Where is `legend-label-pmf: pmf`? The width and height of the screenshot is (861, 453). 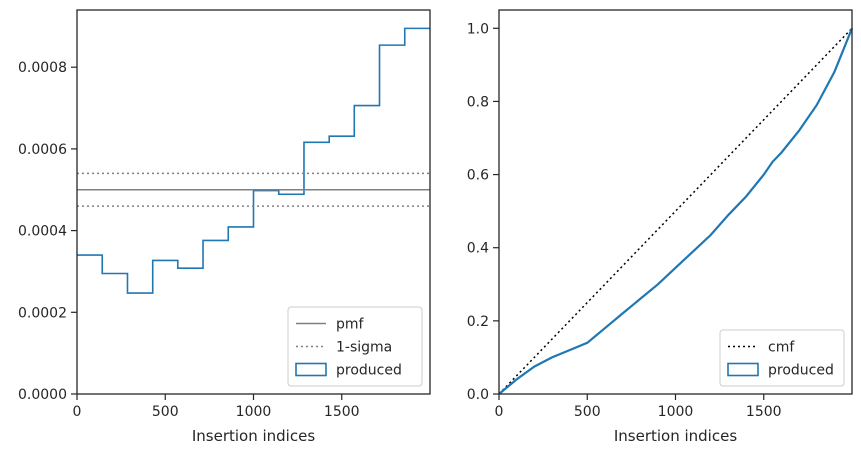
legend-label-pmf: pmf is located at coordinates (350, 325).